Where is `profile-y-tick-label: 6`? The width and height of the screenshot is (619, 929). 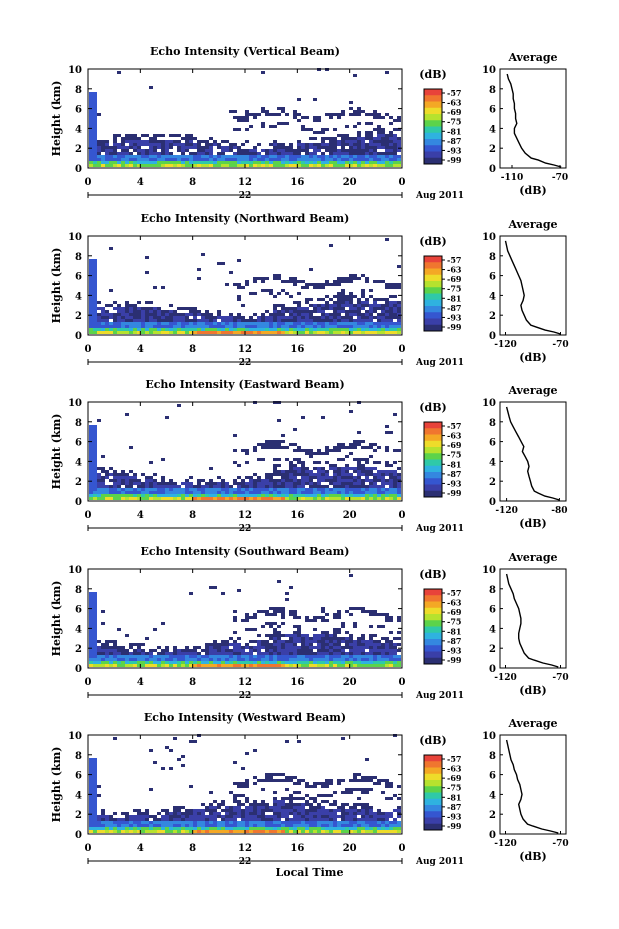 profile-y-tick-label: 6 is located at coordinates (492, 776).